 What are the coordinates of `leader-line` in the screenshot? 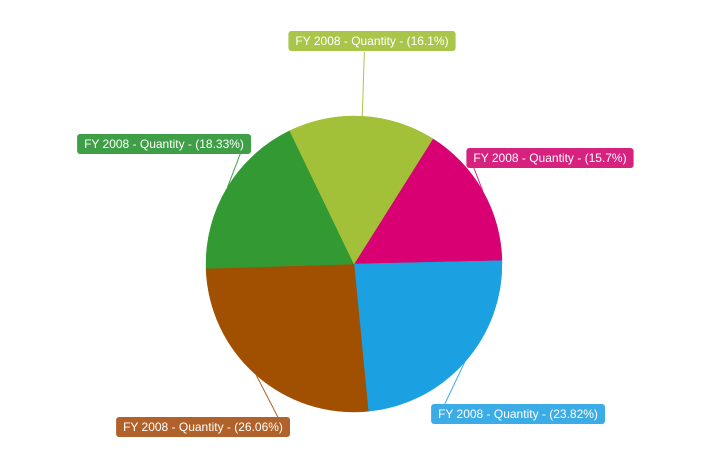 It's located at (363, 84).